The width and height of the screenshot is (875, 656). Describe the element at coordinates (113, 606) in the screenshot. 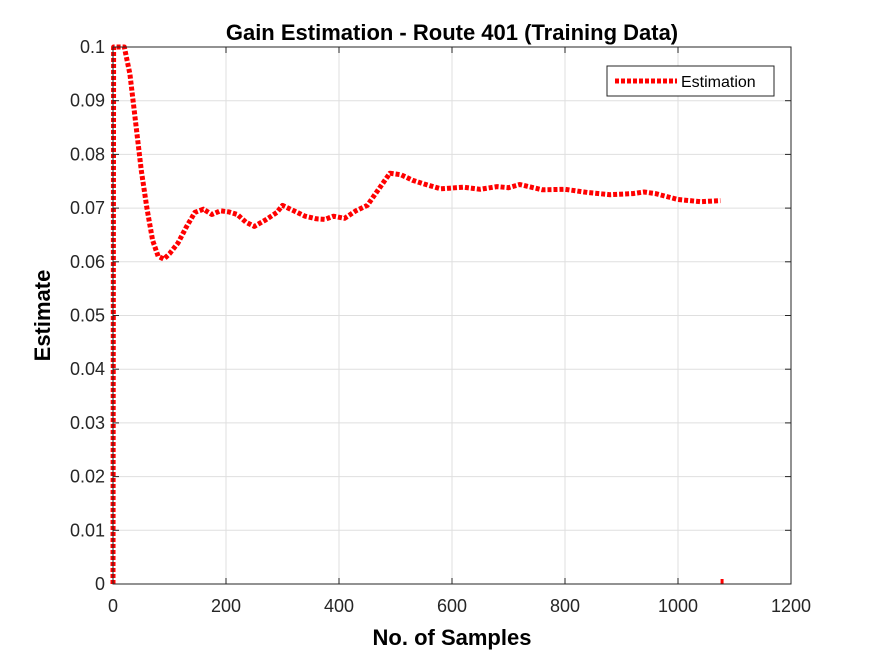

I see `x-tick-label: 0` at that location.